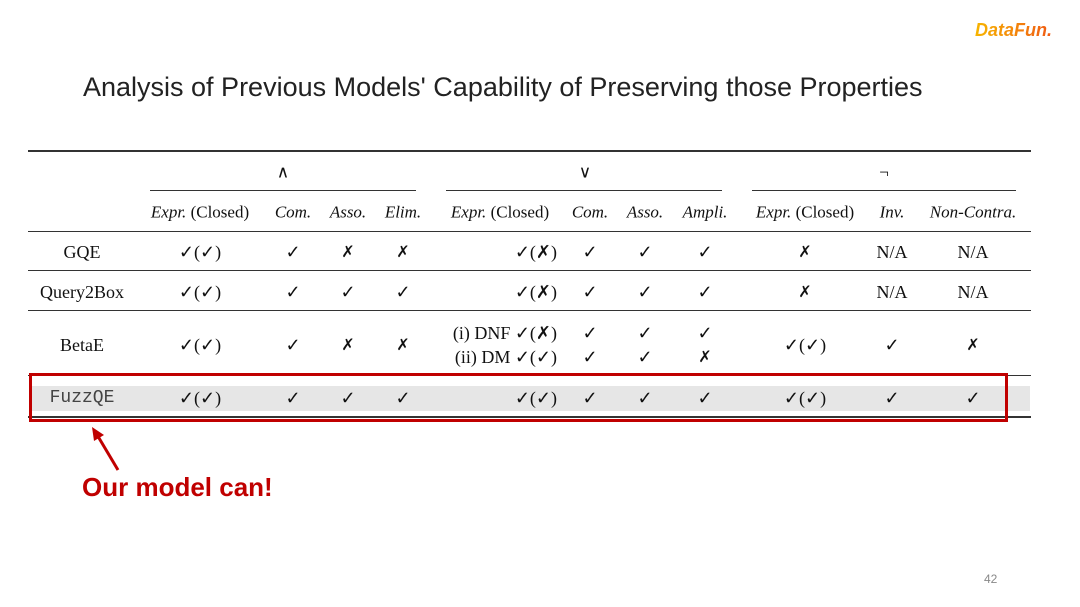 Image resolution: width=1080 pixels, height=607 pixels. Describe the element at coordinates (82, 292) in the screenshot. I see `model-name: Query2Box` at that location.